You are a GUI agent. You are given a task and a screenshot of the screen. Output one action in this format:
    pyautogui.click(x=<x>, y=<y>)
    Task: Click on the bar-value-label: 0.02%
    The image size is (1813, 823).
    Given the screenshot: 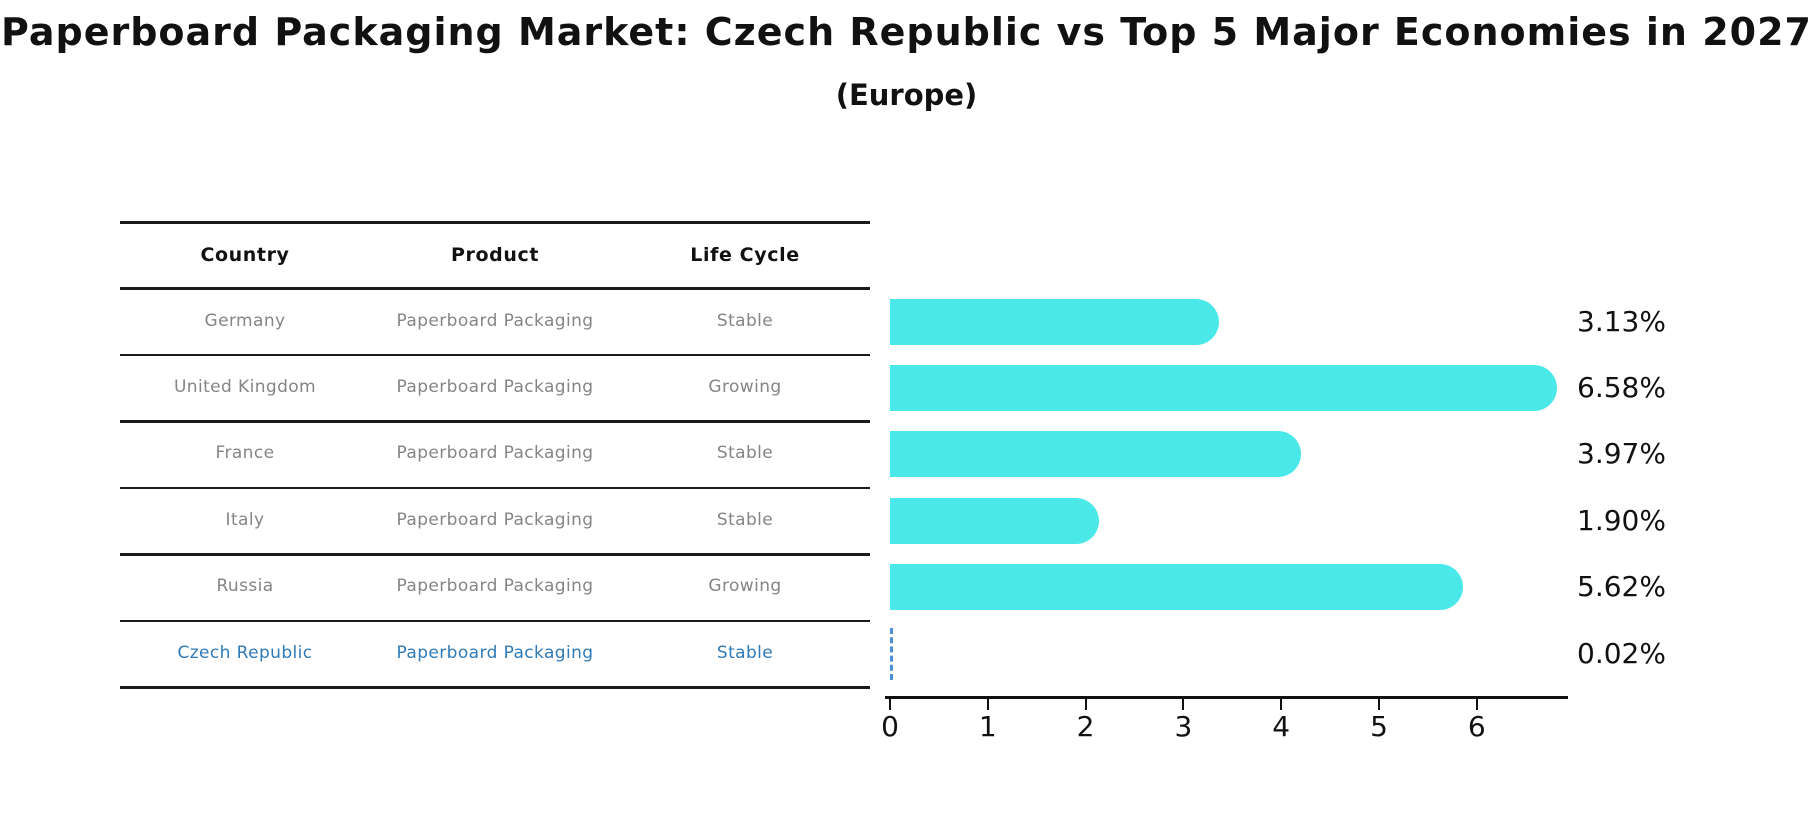 What is the action you would take?
    pyautogui.click(x=1621, y=653)
    